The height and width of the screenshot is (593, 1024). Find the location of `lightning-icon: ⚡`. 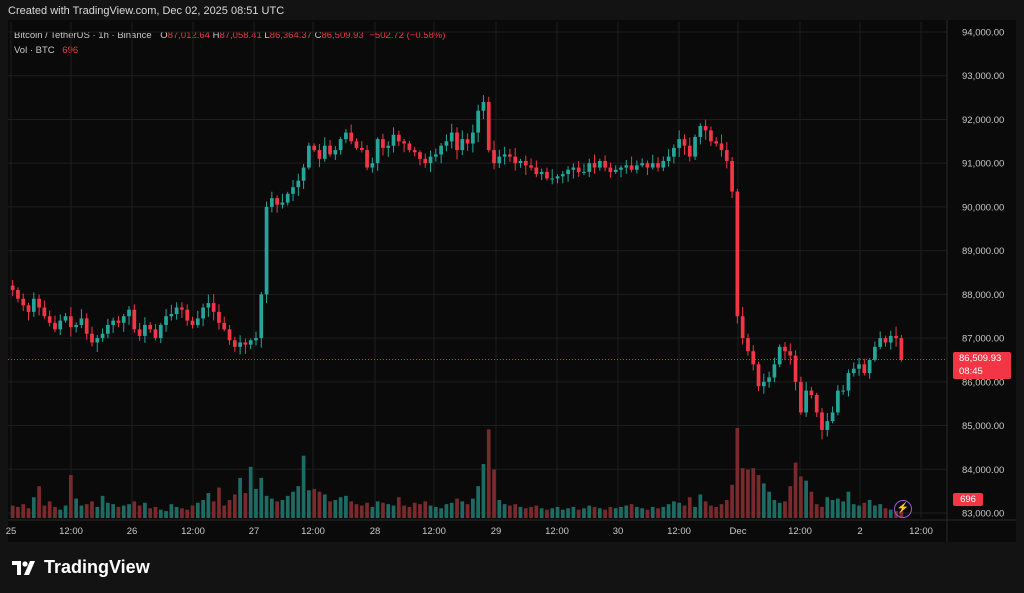

lightning-icon: ⚡ is located at coordinates (903, 509).